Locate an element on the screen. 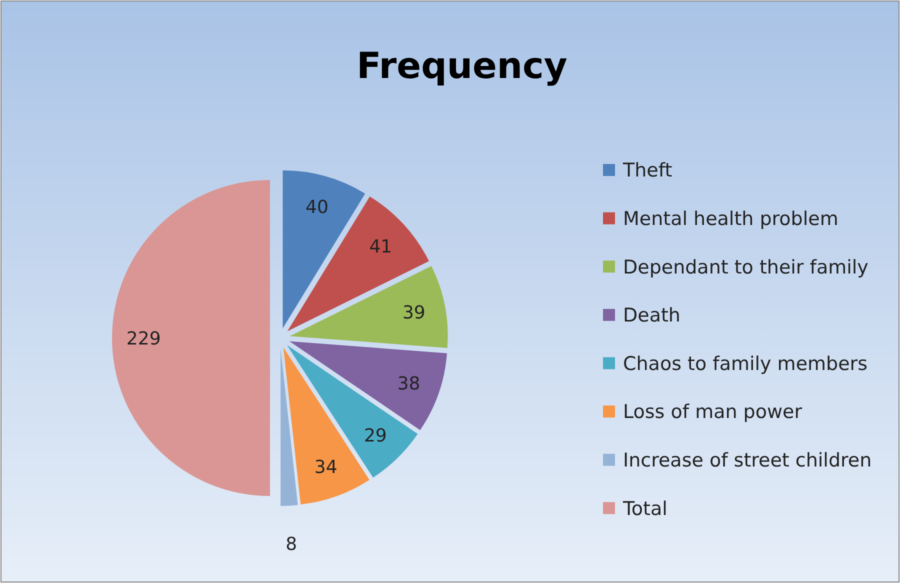 Image resolution: width=900 pixels, height=583 pixels. legend-label: Death is located at coordinates (651, 315).